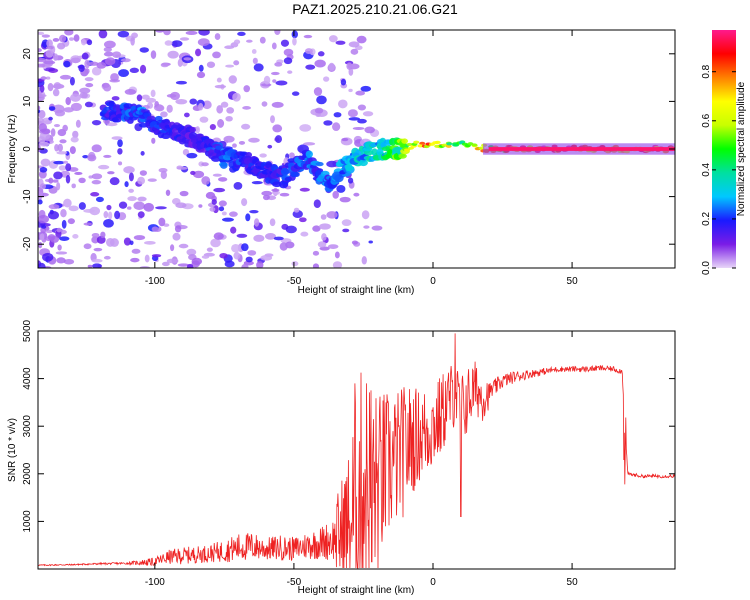 This screenshot has width=750, height=600. Describe the element at coordinates (27, 426) in the screenshot. I see `snr-ytick-label: 3000` at that location.